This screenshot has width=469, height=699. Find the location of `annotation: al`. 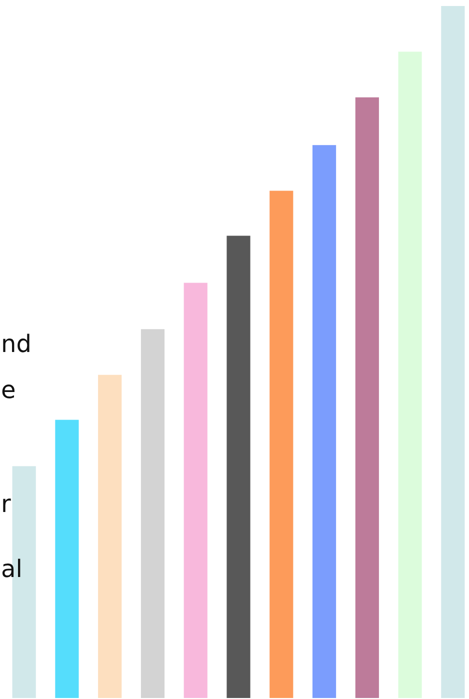

annotation: al is located at coordinates (11, 569).